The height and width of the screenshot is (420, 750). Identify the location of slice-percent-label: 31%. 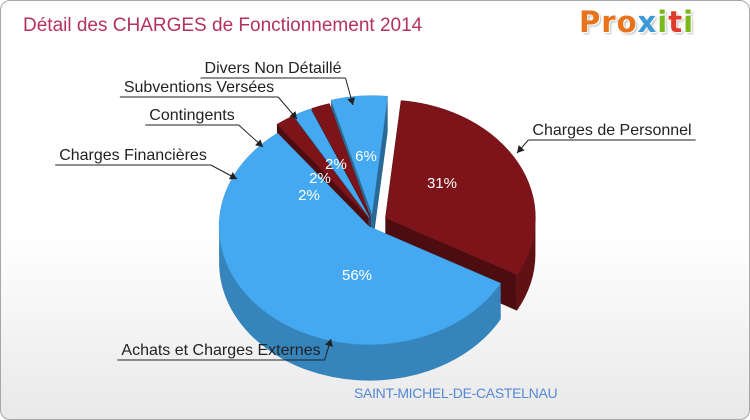
(442, 183).